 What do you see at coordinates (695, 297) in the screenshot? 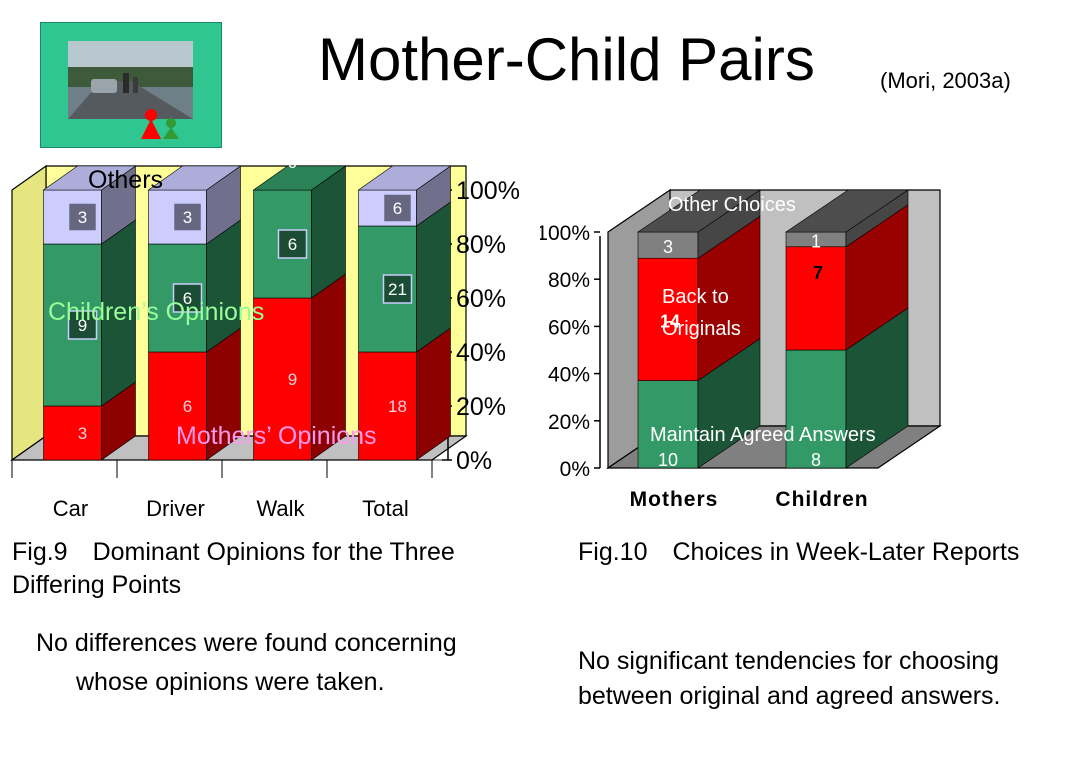
I see `series-label-back-to-originals-line1: Back to` at bounding box center [695, 297].